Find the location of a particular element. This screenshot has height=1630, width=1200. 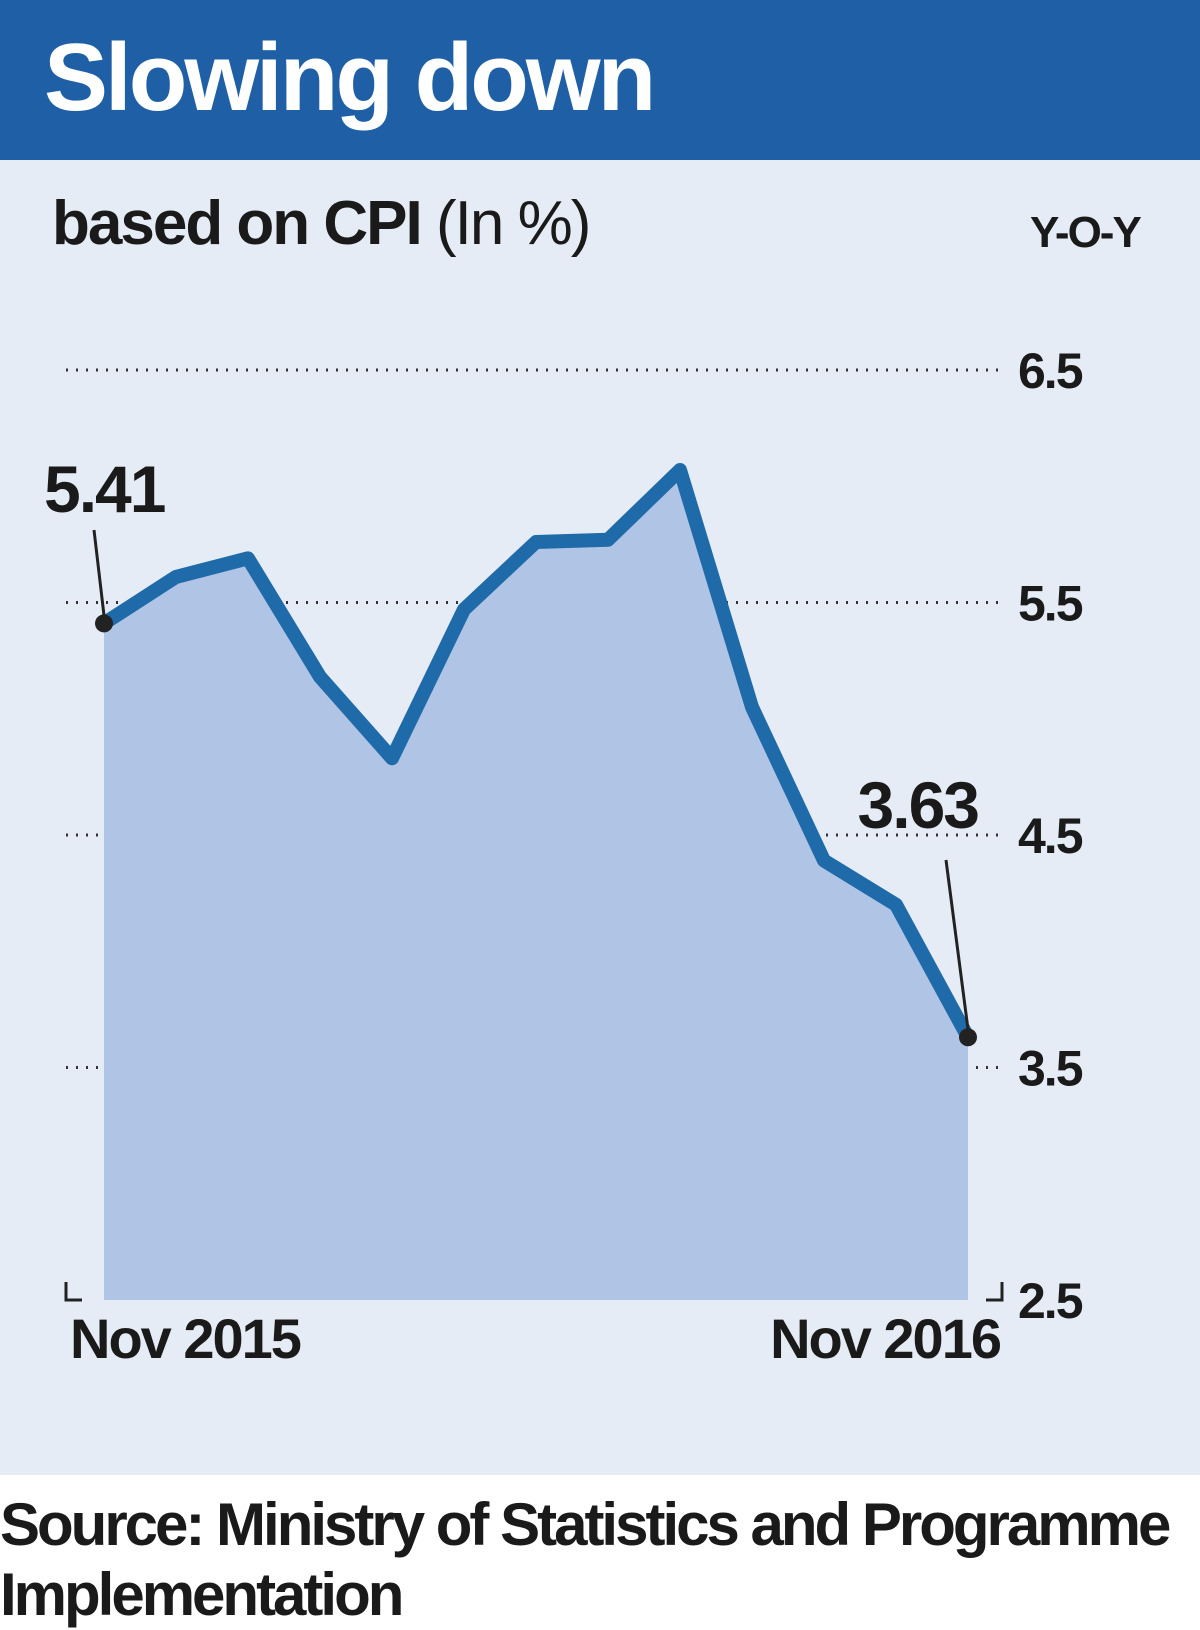

title-banner is located at coordinates (600, 80).